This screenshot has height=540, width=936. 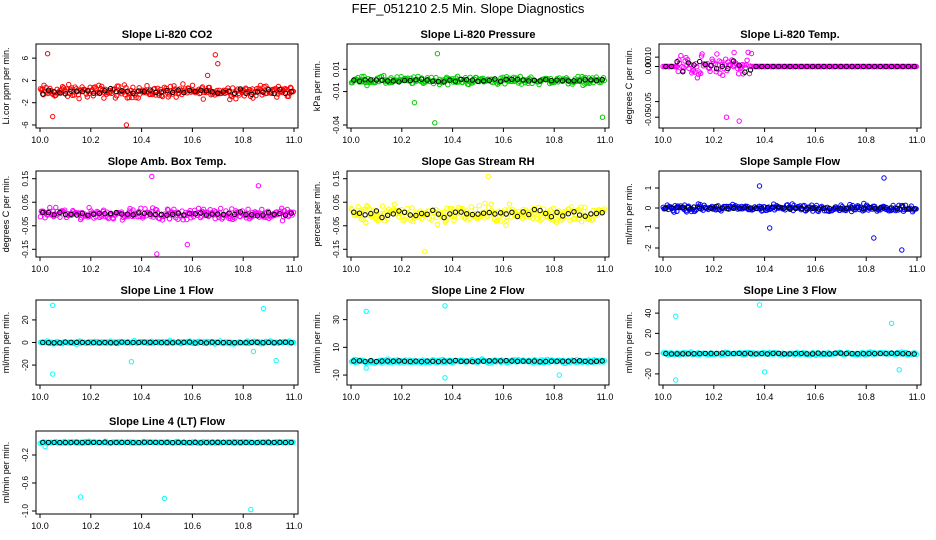 What do you see at coordinates (648, 207) in the screenshot?
I see `y-tick-label: 0` at bounding box center [648, 207].